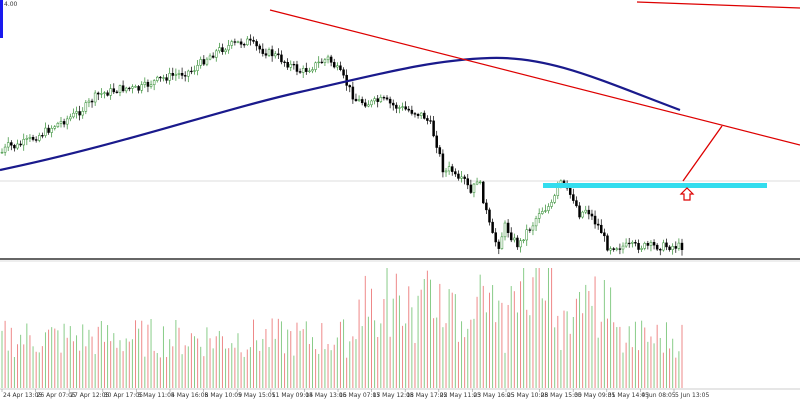 The height and width of the screenshot is (400, 800). I want to click on time-tick-label: 24 Apr 13:05, so click(22, 395).